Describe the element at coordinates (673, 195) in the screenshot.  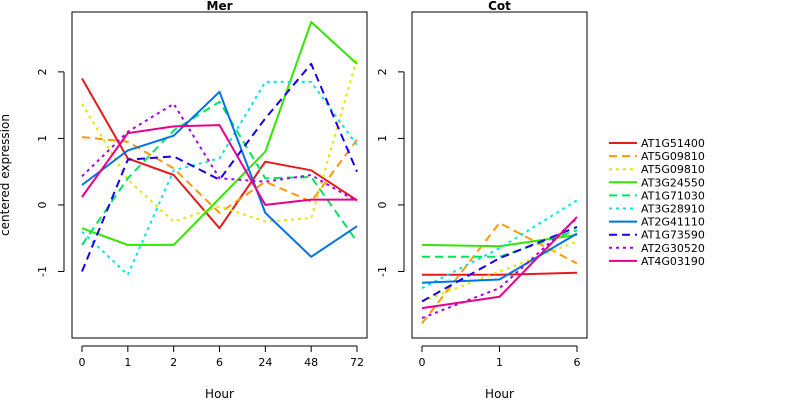
I see `legend-label: AT1G71030` at that location.